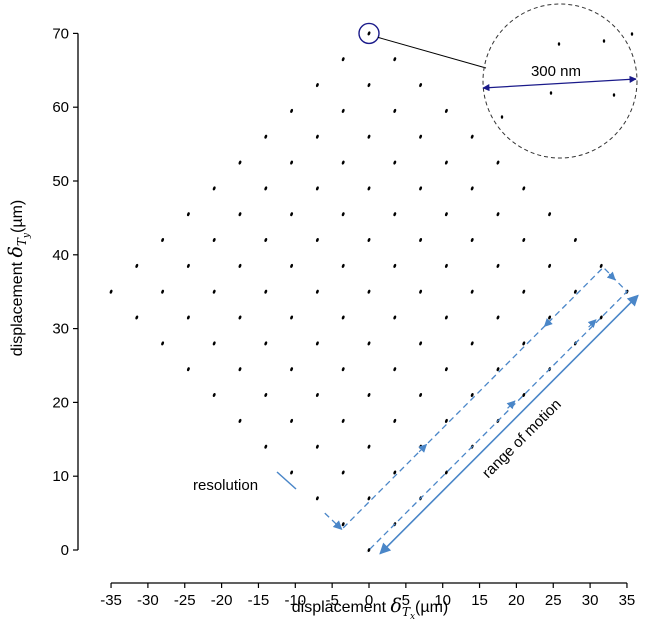 The height and width of the screenshot is (628, 657). Describe the element at coordinates (556, 71) in the screenshot. I see `inset-scale-label: 300 nm` at that location.